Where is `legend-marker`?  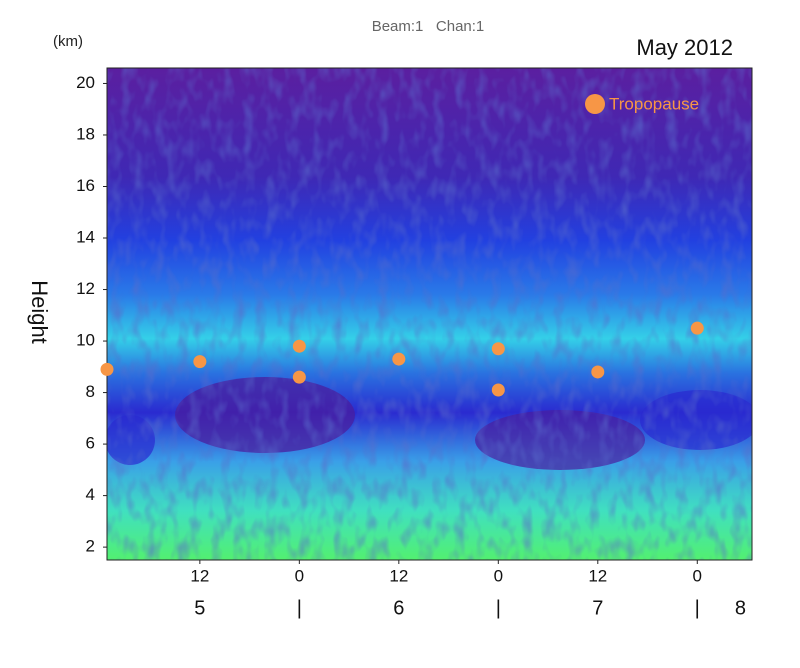
legend-marker is located at coordinates (595, 104).